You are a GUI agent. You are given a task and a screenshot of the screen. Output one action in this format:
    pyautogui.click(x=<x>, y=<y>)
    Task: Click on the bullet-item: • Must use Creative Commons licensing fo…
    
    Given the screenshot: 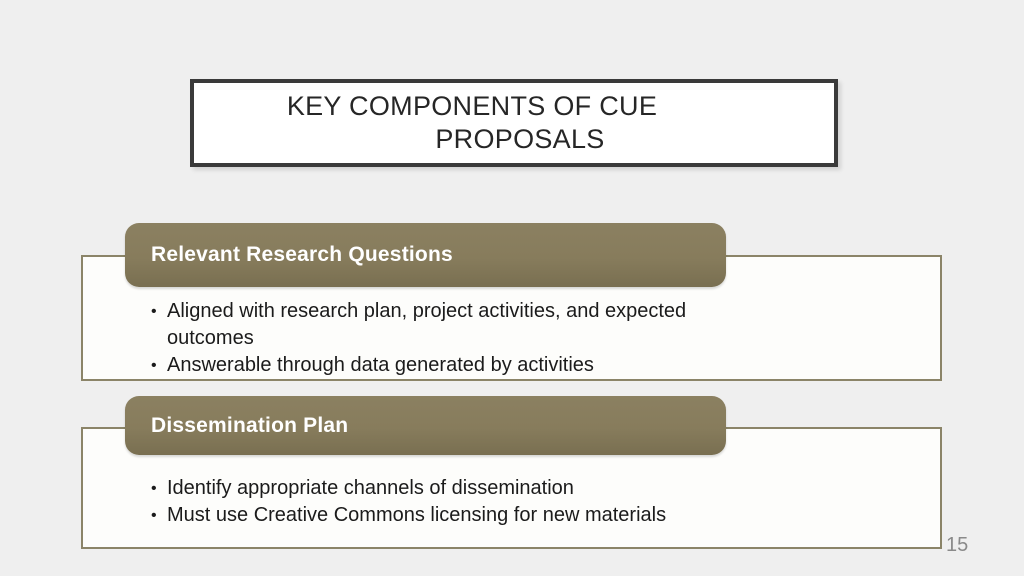 What is the action you would take?
    pyautogui.click(x=530, y=515)
    